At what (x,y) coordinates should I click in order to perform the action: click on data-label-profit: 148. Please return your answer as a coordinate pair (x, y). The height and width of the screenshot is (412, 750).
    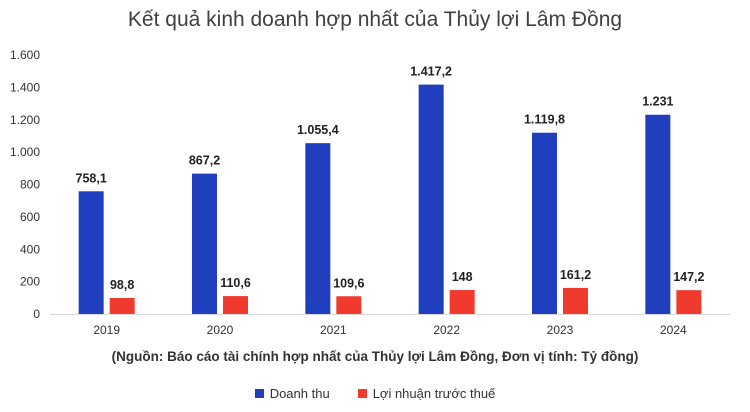
    Looking at the image, I should click on (462, 277).